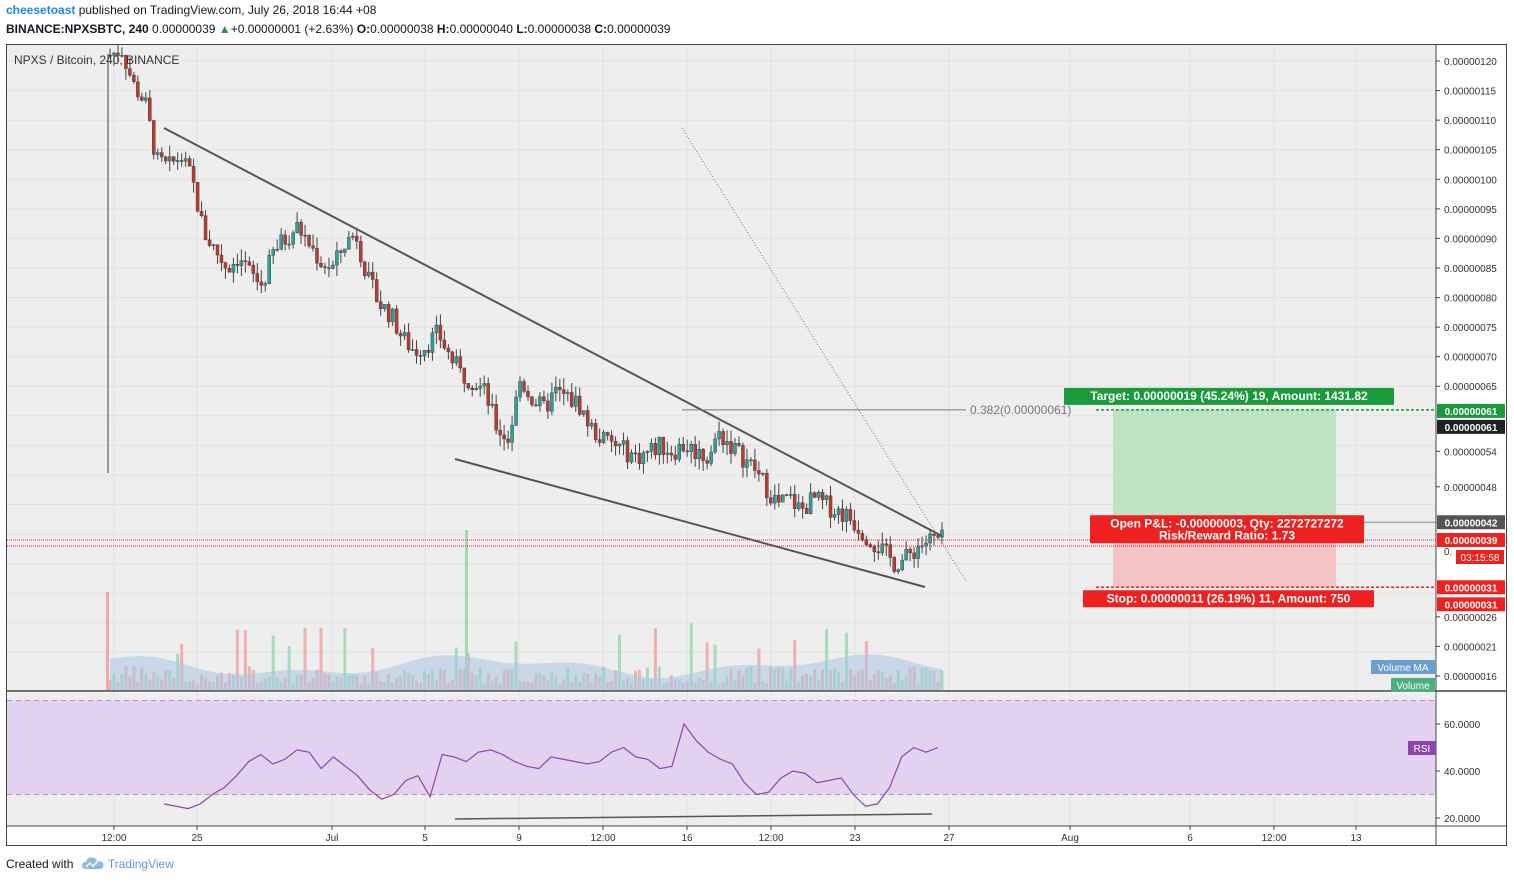 The image size is (1514, 883). Describe the element at coordinates (1470, 677) in the screenshot. I see `price-tick-label: 0.00000016` at that location.